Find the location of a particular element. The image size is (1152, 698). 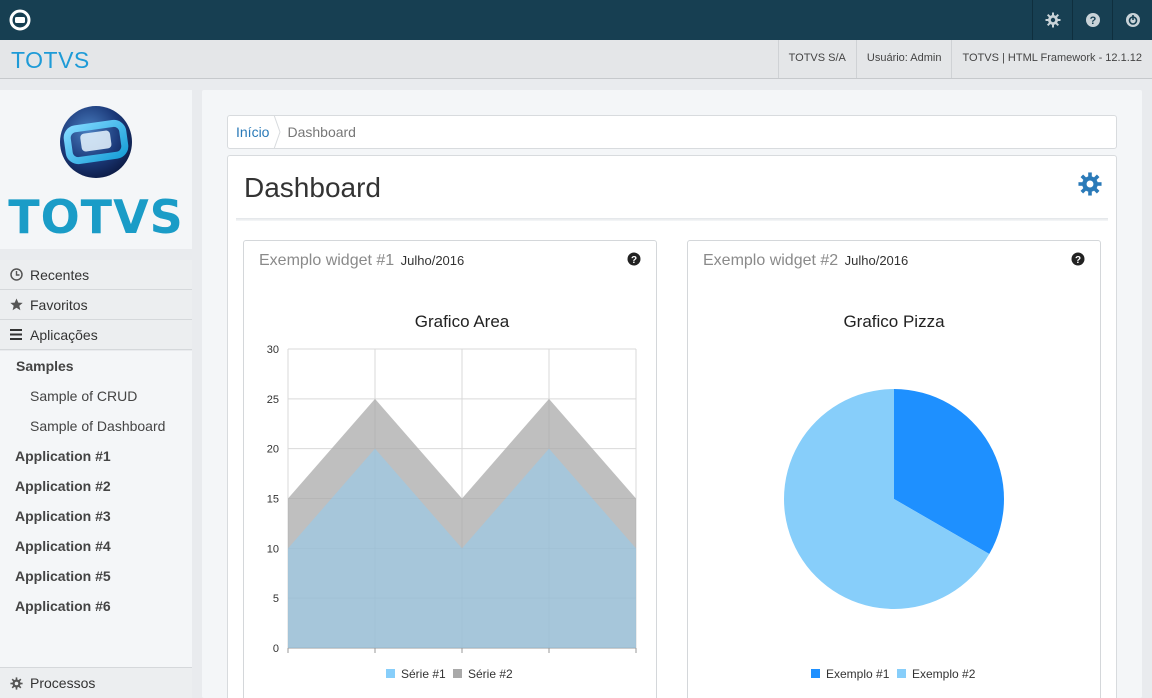

breadcrumb-separator-icon is located at coordinates (278, 132).